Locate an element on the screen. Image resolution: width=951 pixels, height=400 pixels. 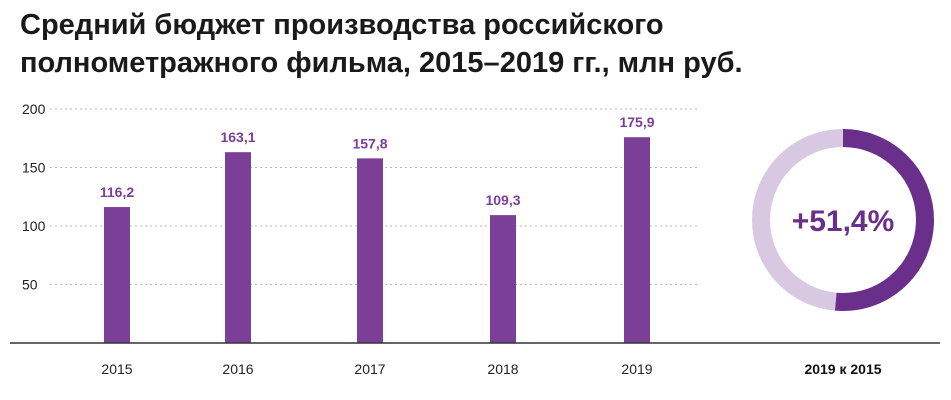
x-tick-label-2018: 2018 is located at coordinates (502, 369).